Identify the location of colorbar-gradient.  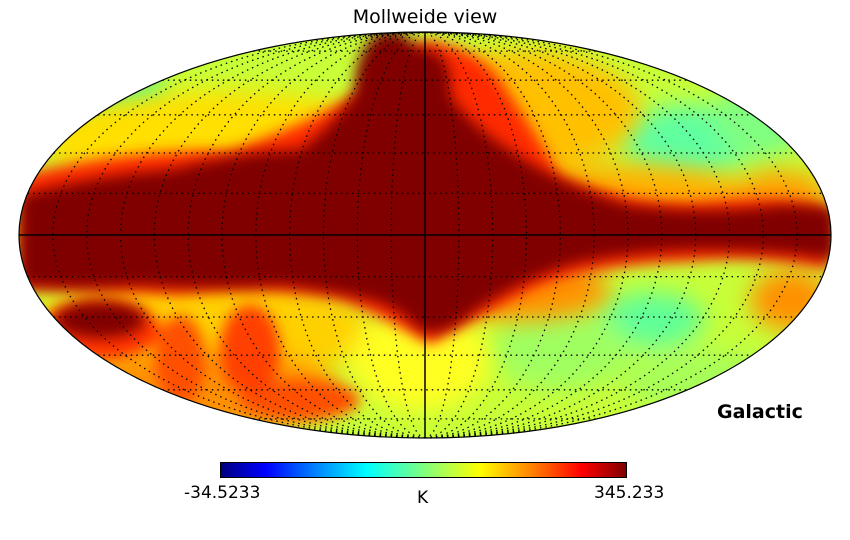
(423, 470).